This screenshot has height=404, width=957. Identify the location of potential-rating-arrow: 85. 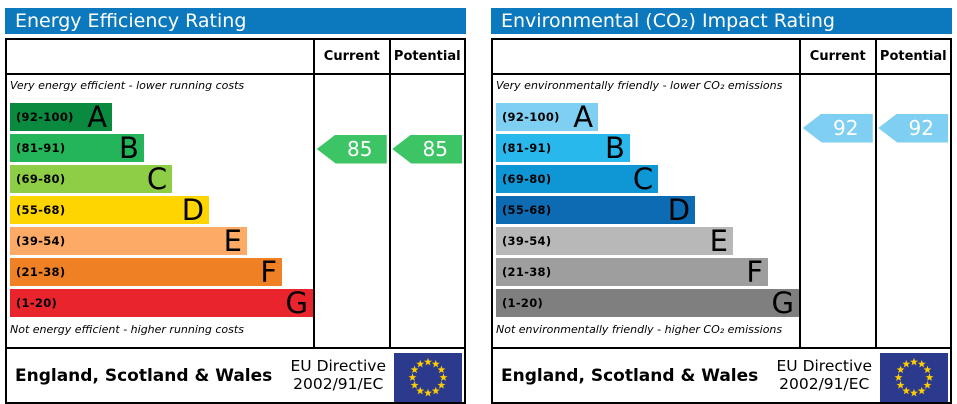
(427, 149).